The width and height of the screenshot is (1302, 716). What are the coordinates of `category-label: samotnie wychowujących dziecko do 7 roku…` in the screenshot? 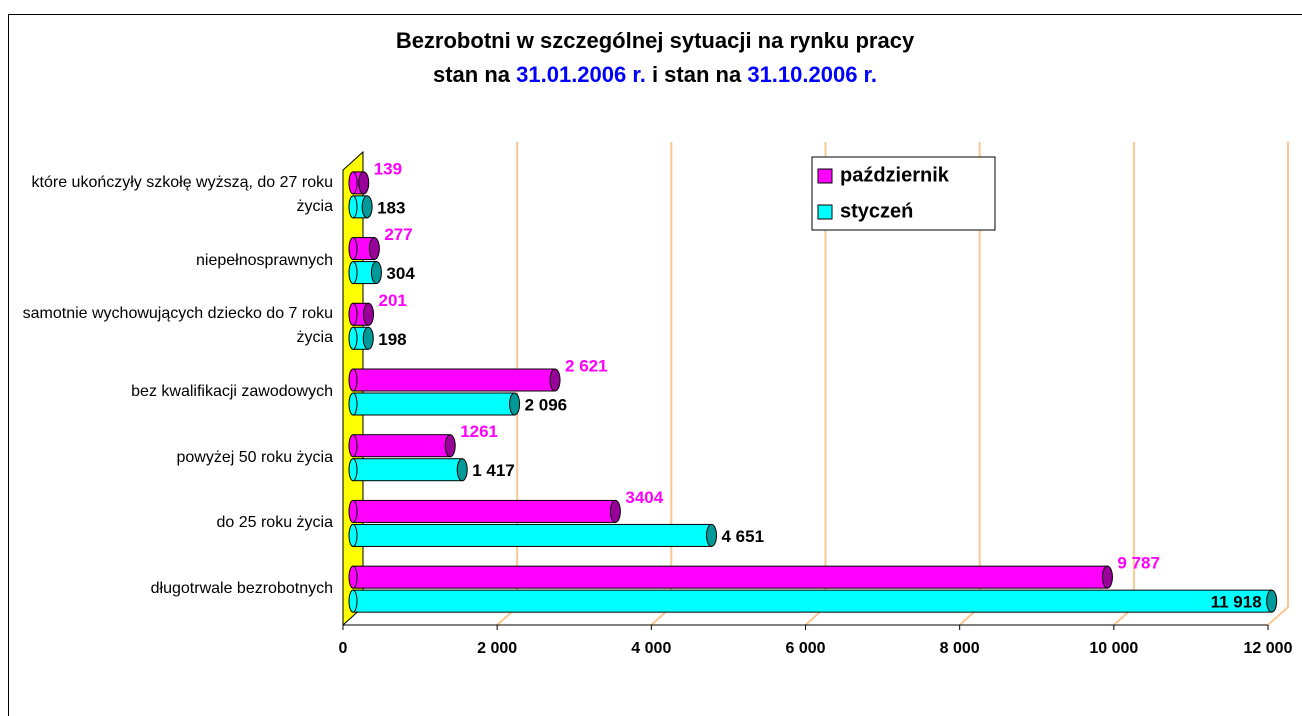 It's located at (177, 326).